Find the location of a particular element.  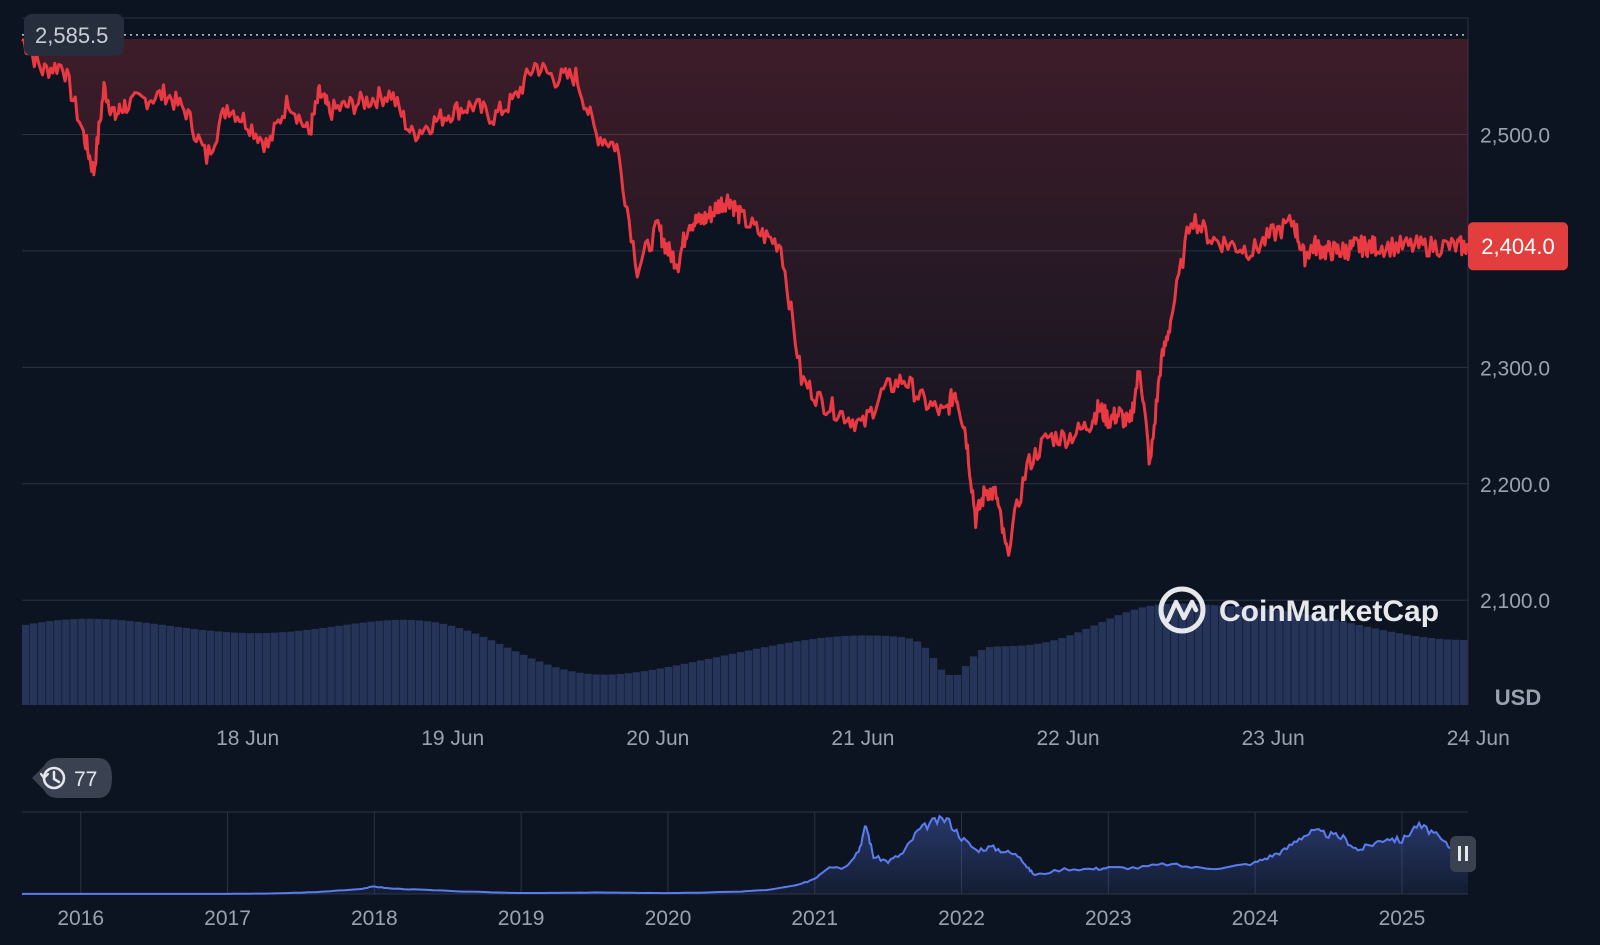

navigator-year-ticks: 2016 2017 2018 2019 2020 2021 2022 2023 2024 2025 is located at coordinates (741, 918).